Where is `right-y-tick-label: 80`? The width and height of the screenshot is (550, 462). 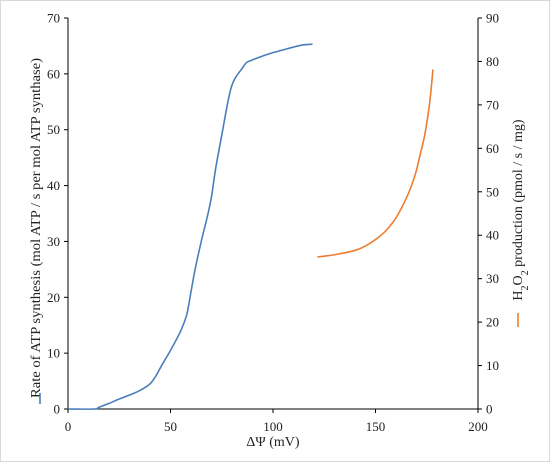
right-y-tick-label: 80 is located at coordinates (492, 61).